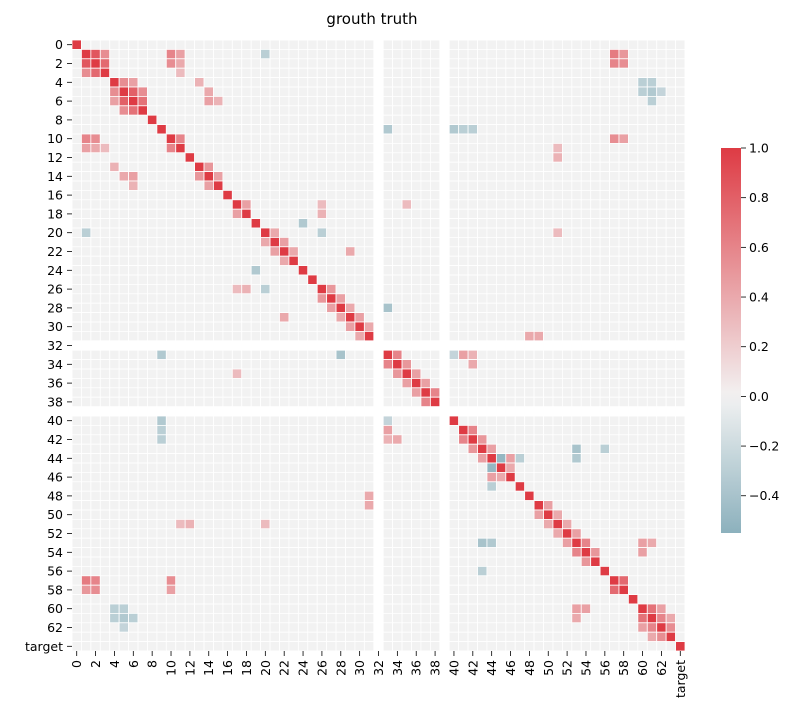  Describe the element at coordinates (55, 289) in the screenshot. I see `row-tick-label: 26` at that location.